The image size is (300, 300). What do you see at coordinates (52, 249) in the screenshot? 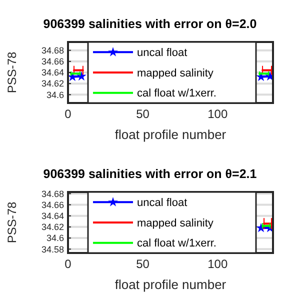
I see `y-tick-label: 34.58` at bounding box center [52, 249].